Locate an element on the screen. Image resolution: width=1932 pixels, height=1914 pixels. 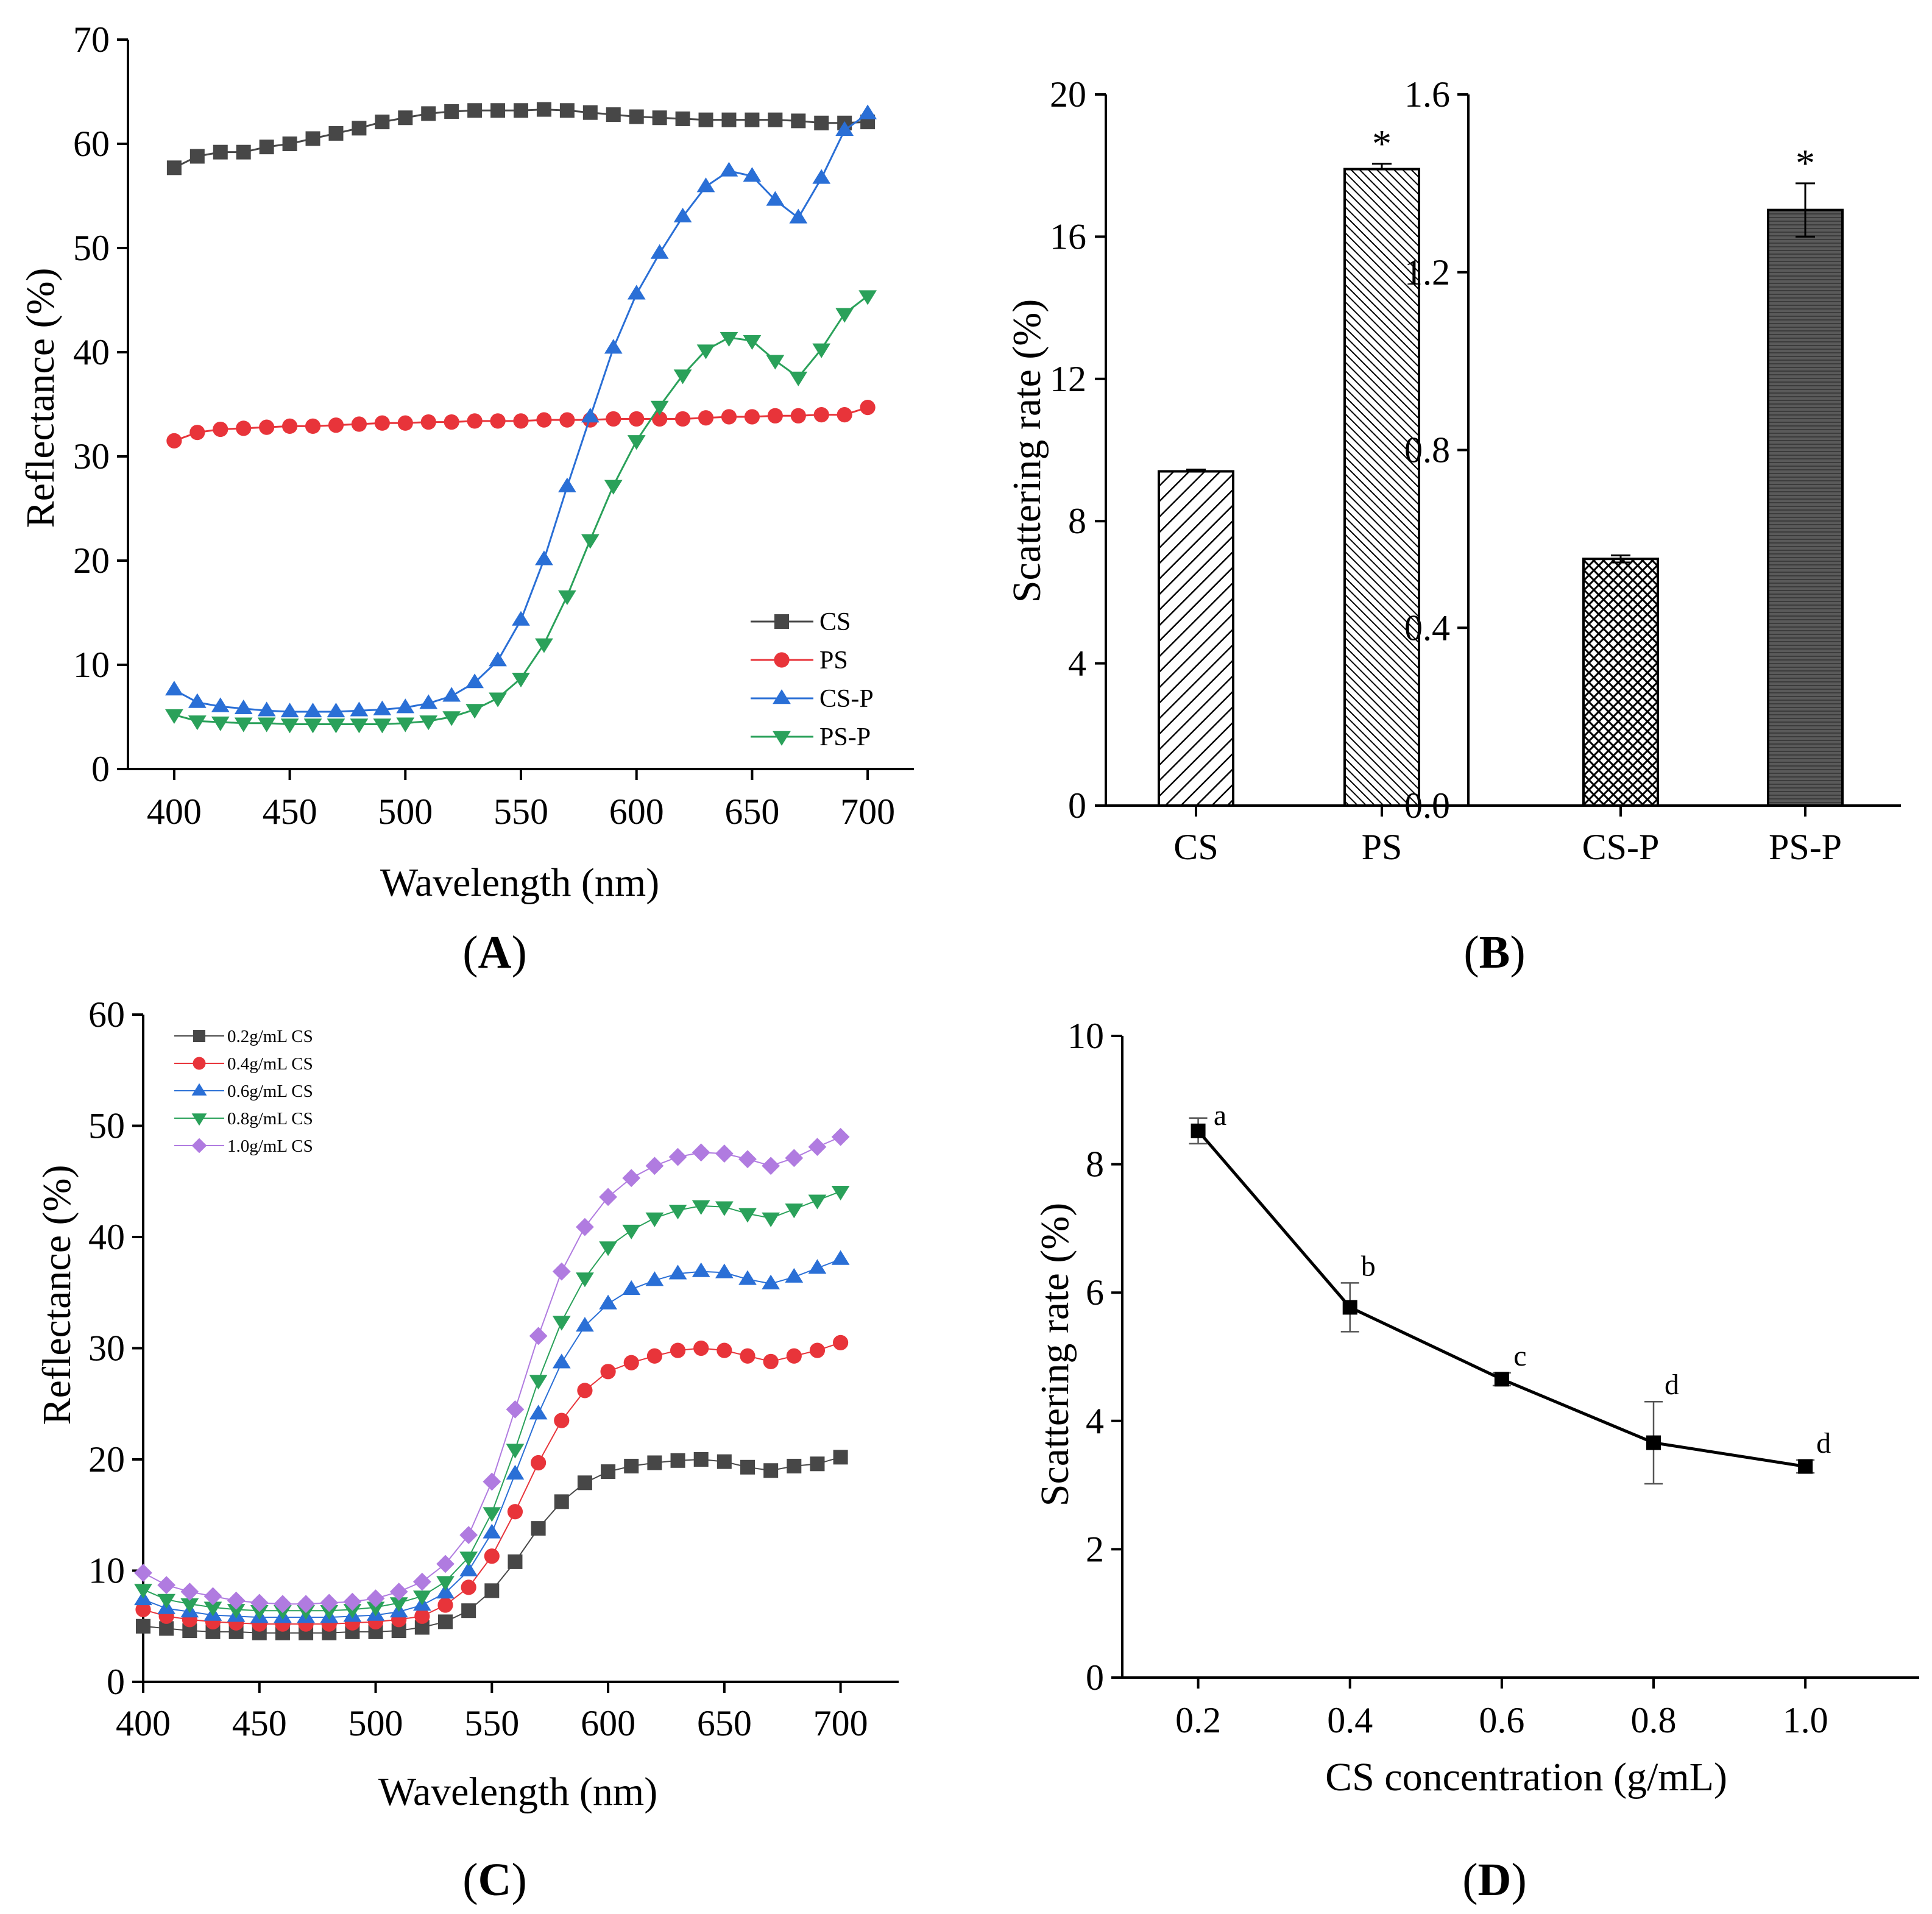
panel-b-bar is located at coordinates (1381, 487).